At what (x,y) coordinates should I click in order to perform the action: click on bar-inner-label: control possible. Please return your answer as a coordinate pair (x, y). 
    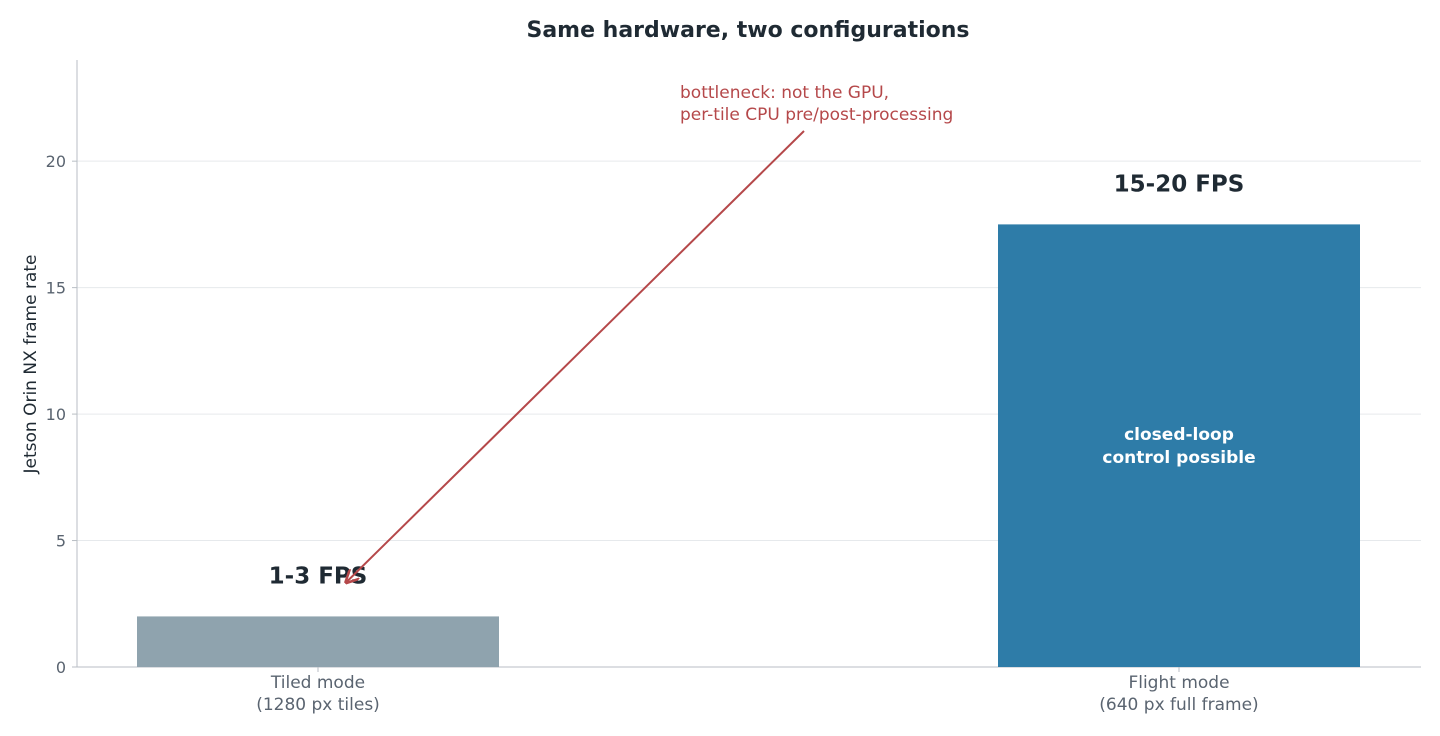
    Looking at the image, I should click on (1178, 458).